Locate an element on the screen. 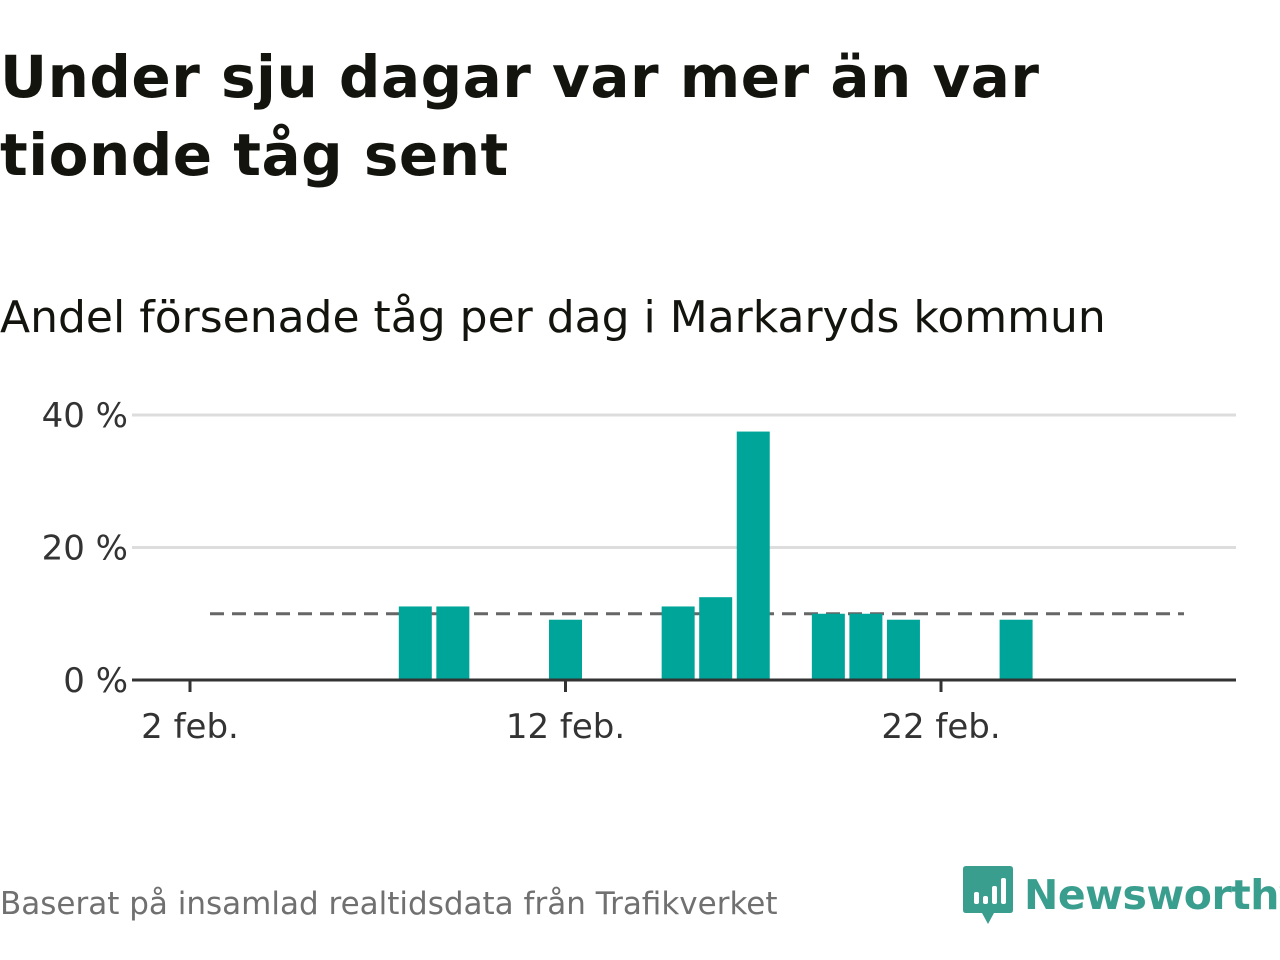  newsworthy-logo: Newsworthy is located at coordinates (1121, 895).